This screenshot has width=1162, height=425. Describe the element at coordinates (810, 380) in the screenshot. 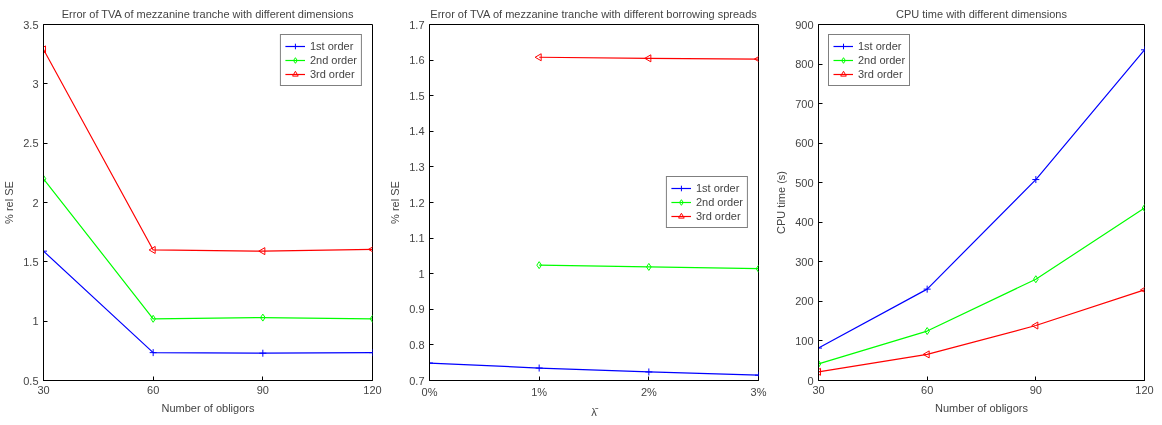

I see `y-tick-label: 0` at that location.